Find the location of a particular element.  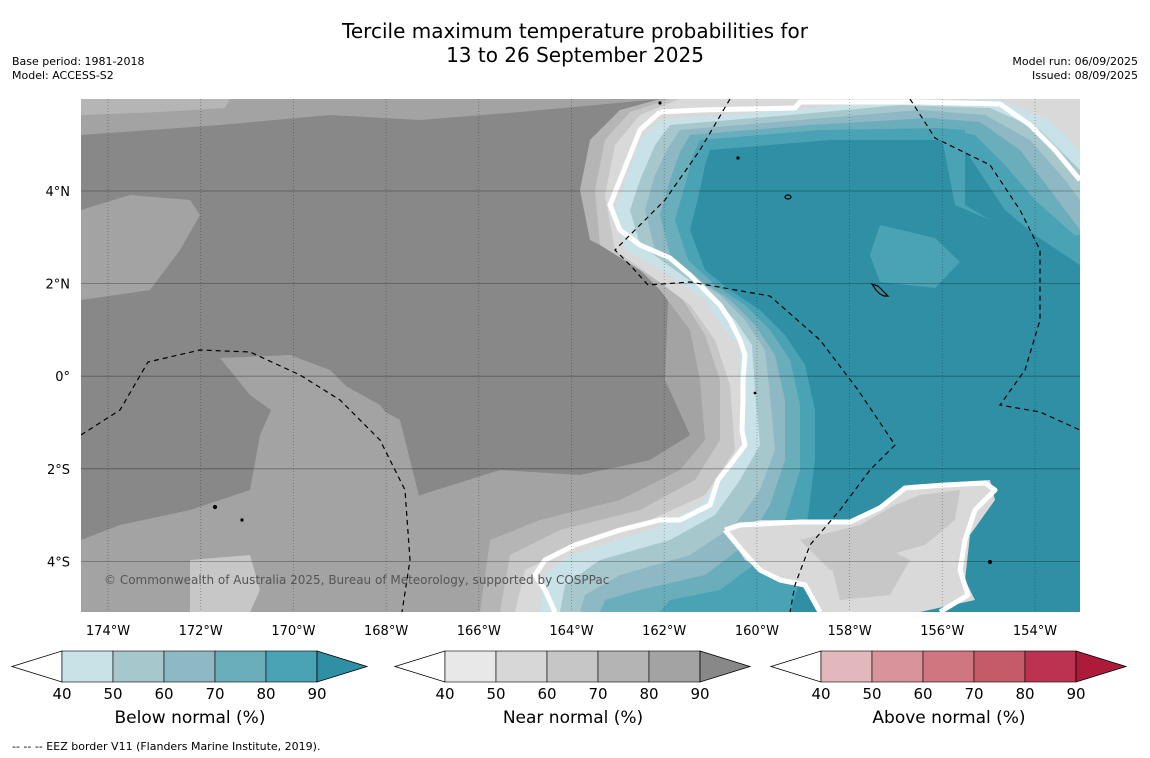

near-normal-label: Near normal (%) is located at coordinates (573, 718).